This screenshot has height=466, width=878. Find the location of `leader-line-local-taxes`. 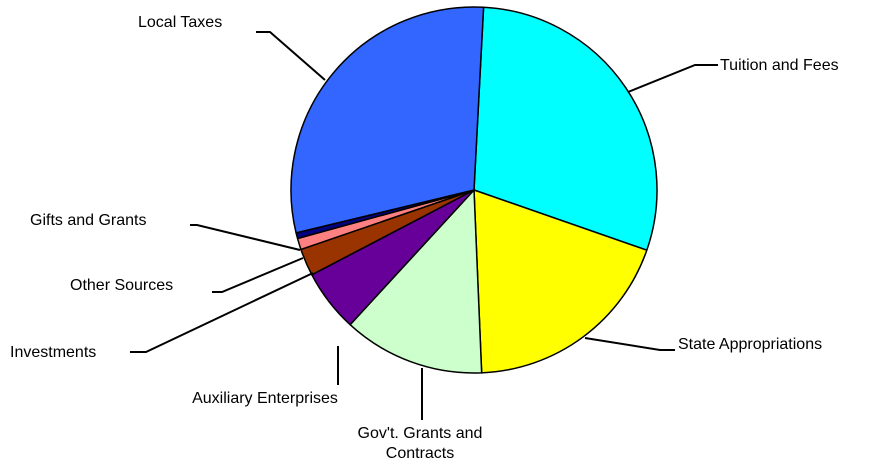

leader-line-local-taxes is located at coordinates (291, 56).